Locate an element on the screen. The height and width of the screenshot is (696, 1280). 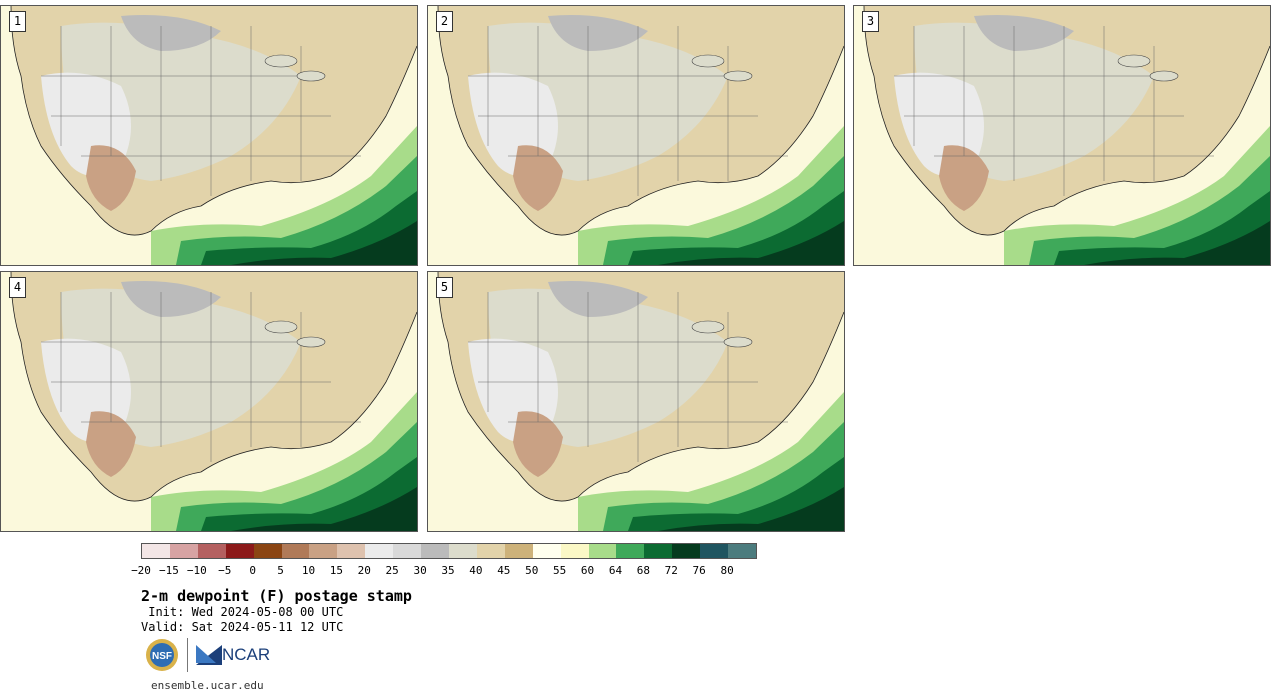
panel-number: 3 is located at coordinates (870, 21).